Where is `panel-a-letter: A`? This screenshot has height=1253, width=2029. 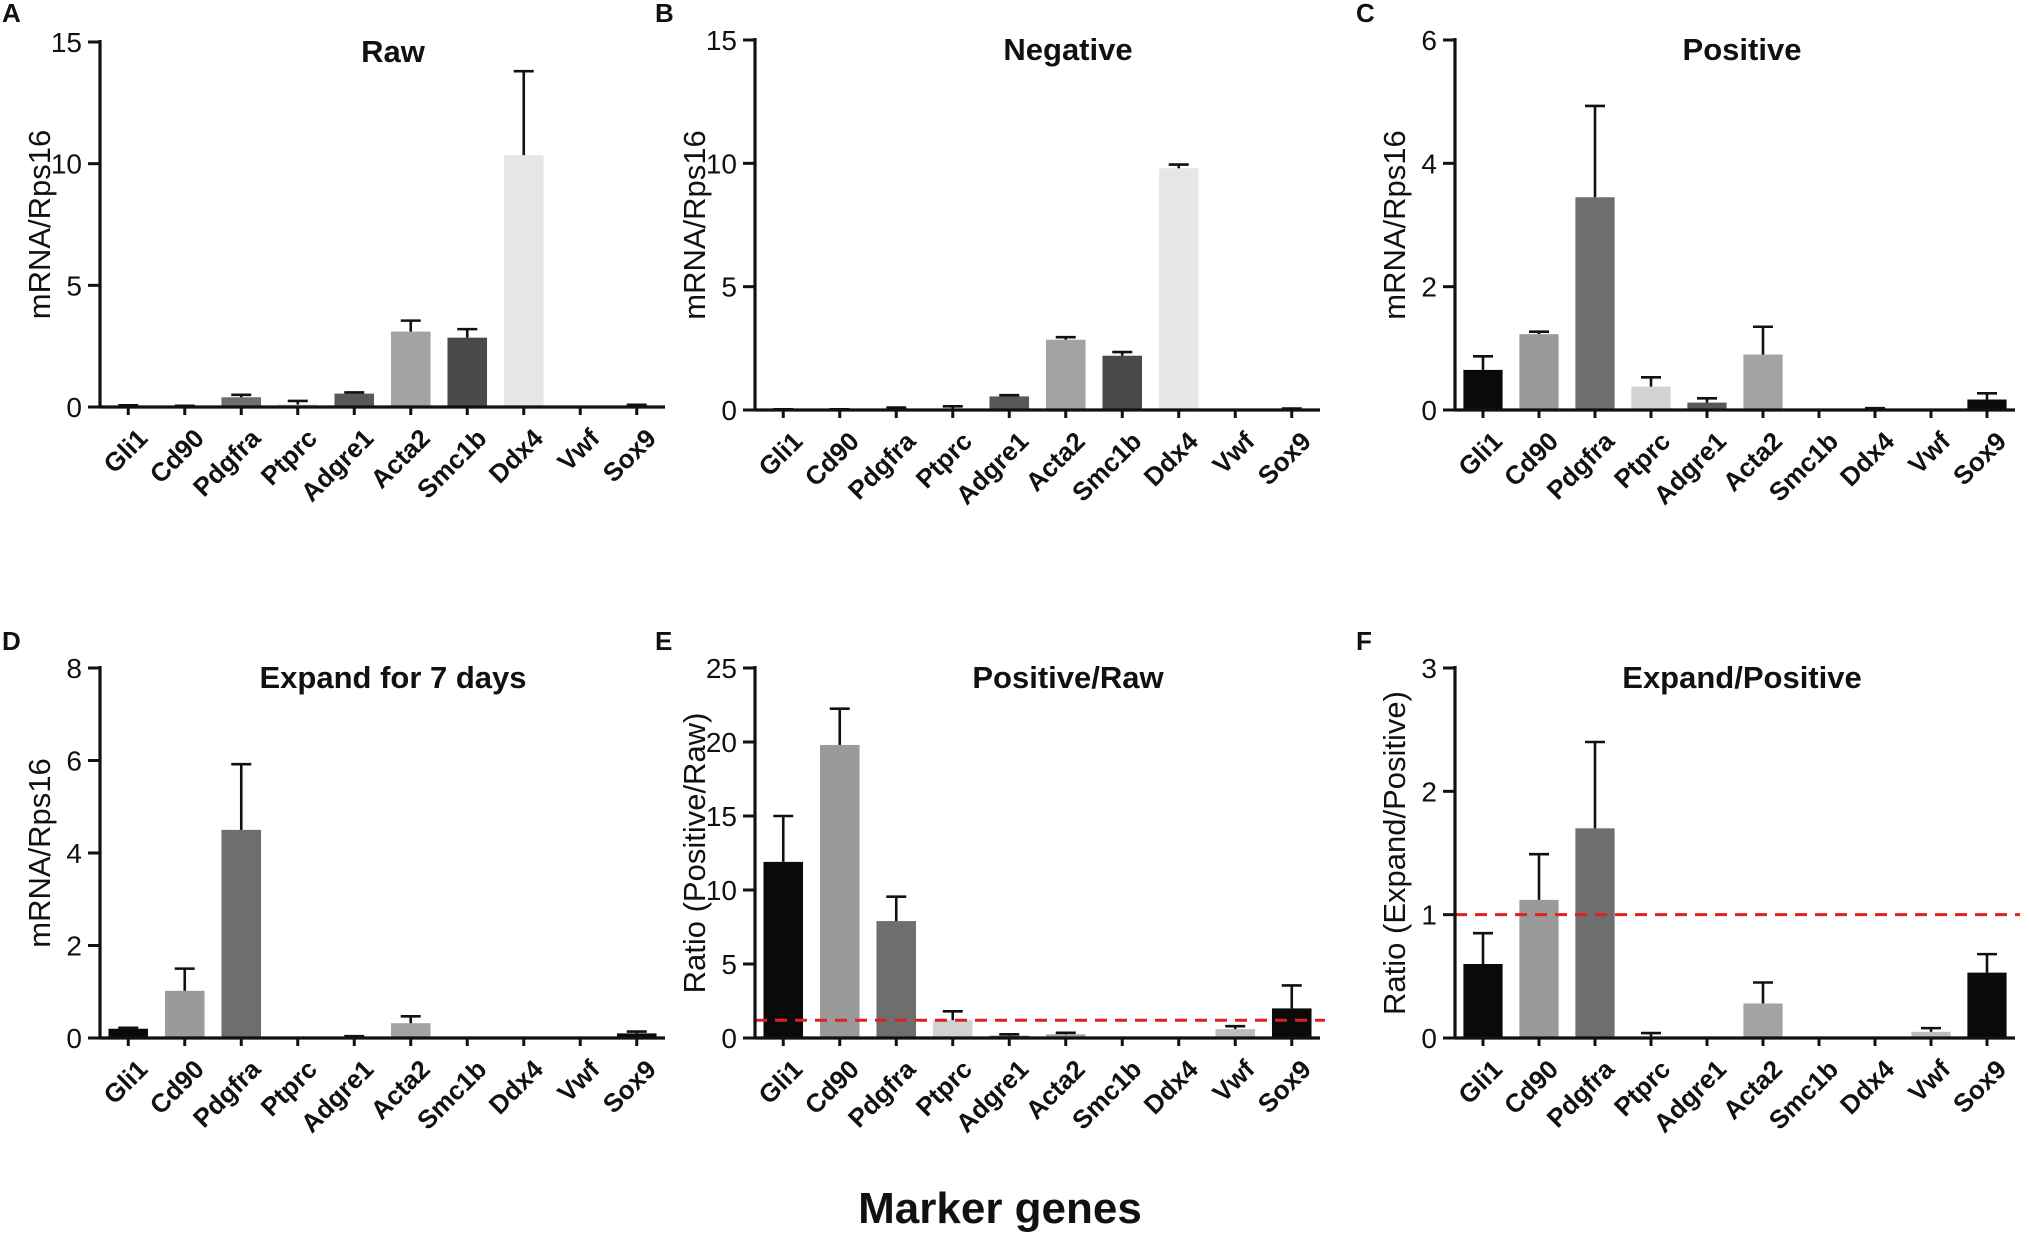
panel-a-letter: A is located at coordinates (11, 14).